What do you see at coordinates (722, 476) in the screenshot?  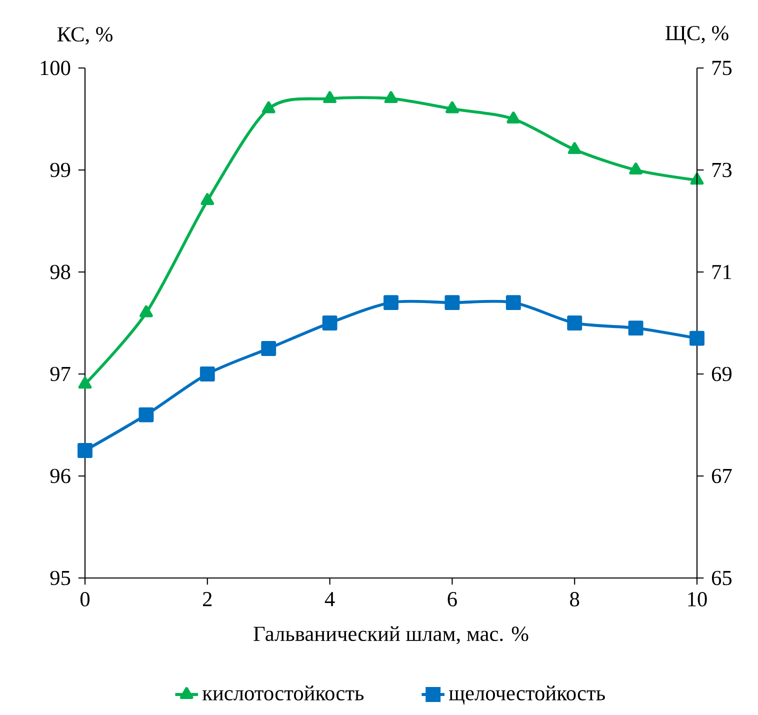 I see `y2-tick-label: 67` at bounding box center [722, 476].